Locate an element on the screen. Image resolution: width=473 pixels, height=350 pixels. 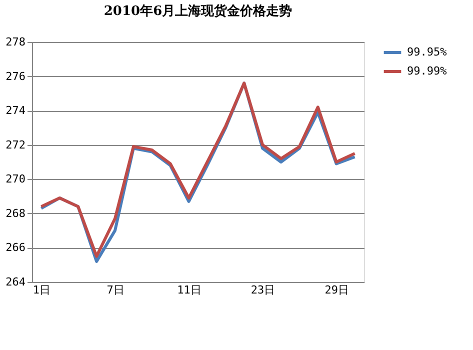
y-tick-label: 274 is located at coordinates (16, 111).